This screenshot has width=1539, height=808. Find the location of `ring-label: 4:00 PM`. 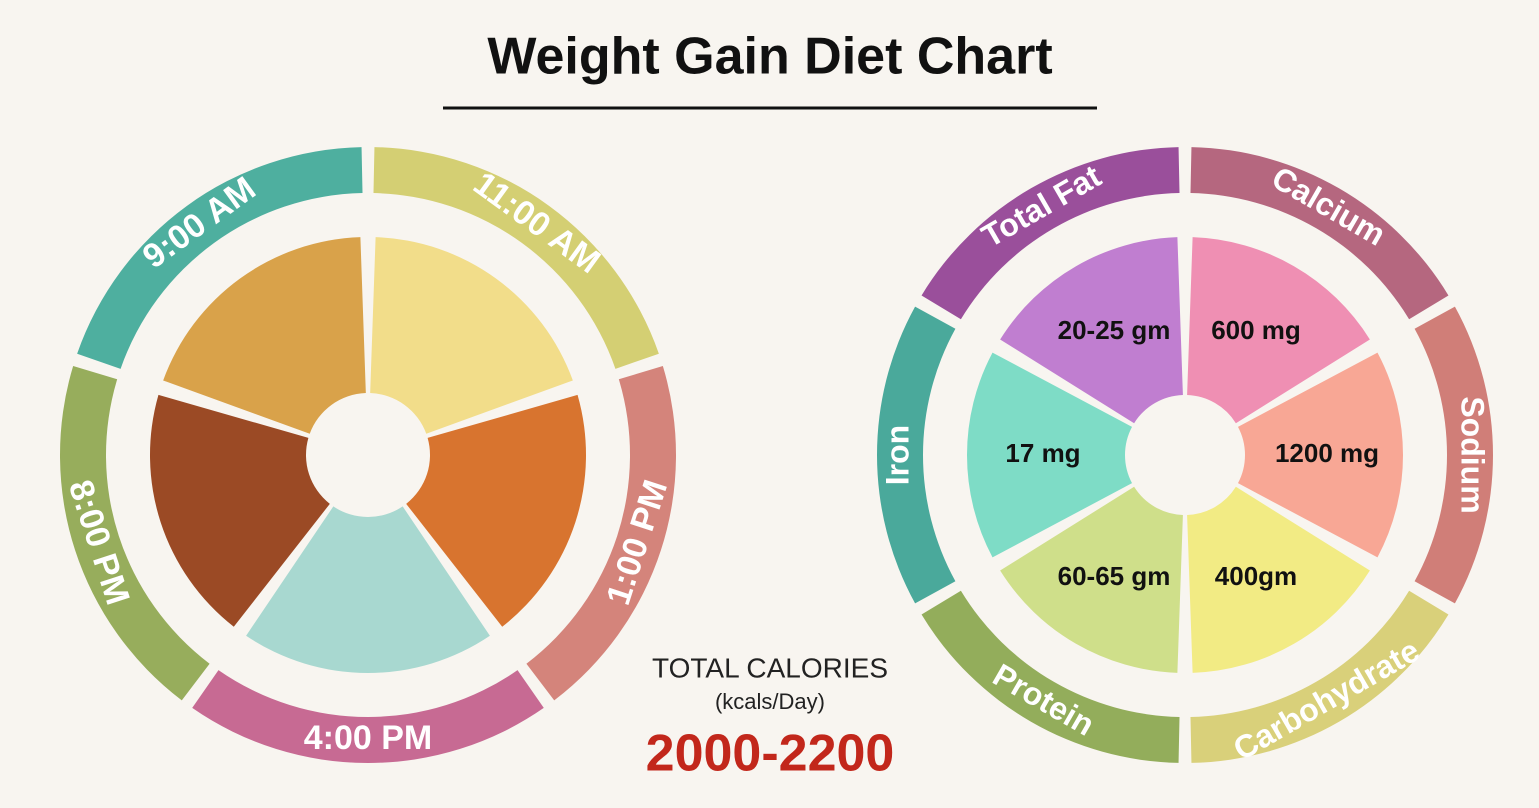

ring-label: 4:00 PM is located at coordinates (368, 738).